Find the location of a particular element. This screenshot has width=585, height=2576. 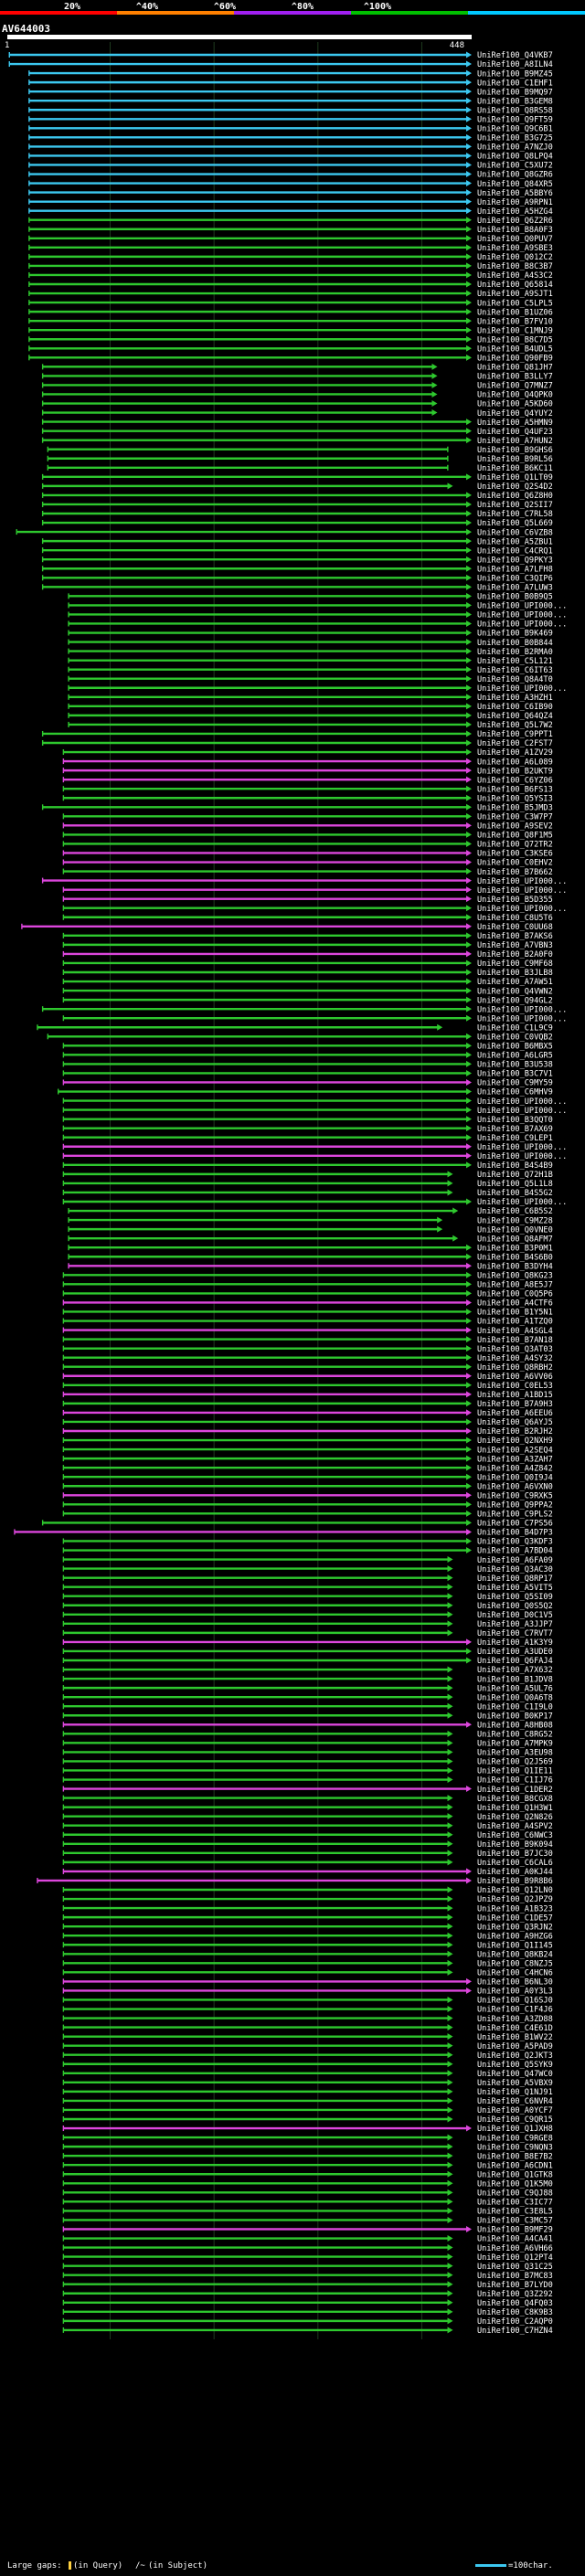

hit-label: UniRef100_C1I9L0 is located at coordinates (515, 1707).